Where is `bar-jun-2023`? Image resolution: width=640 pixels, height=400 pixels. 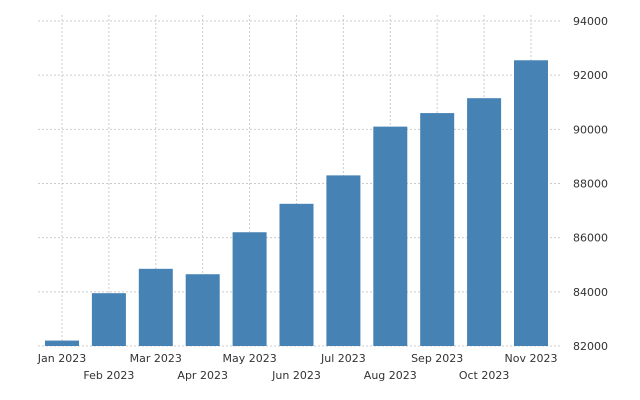
bar-jun-2023 is located at coordinates (296, 274).